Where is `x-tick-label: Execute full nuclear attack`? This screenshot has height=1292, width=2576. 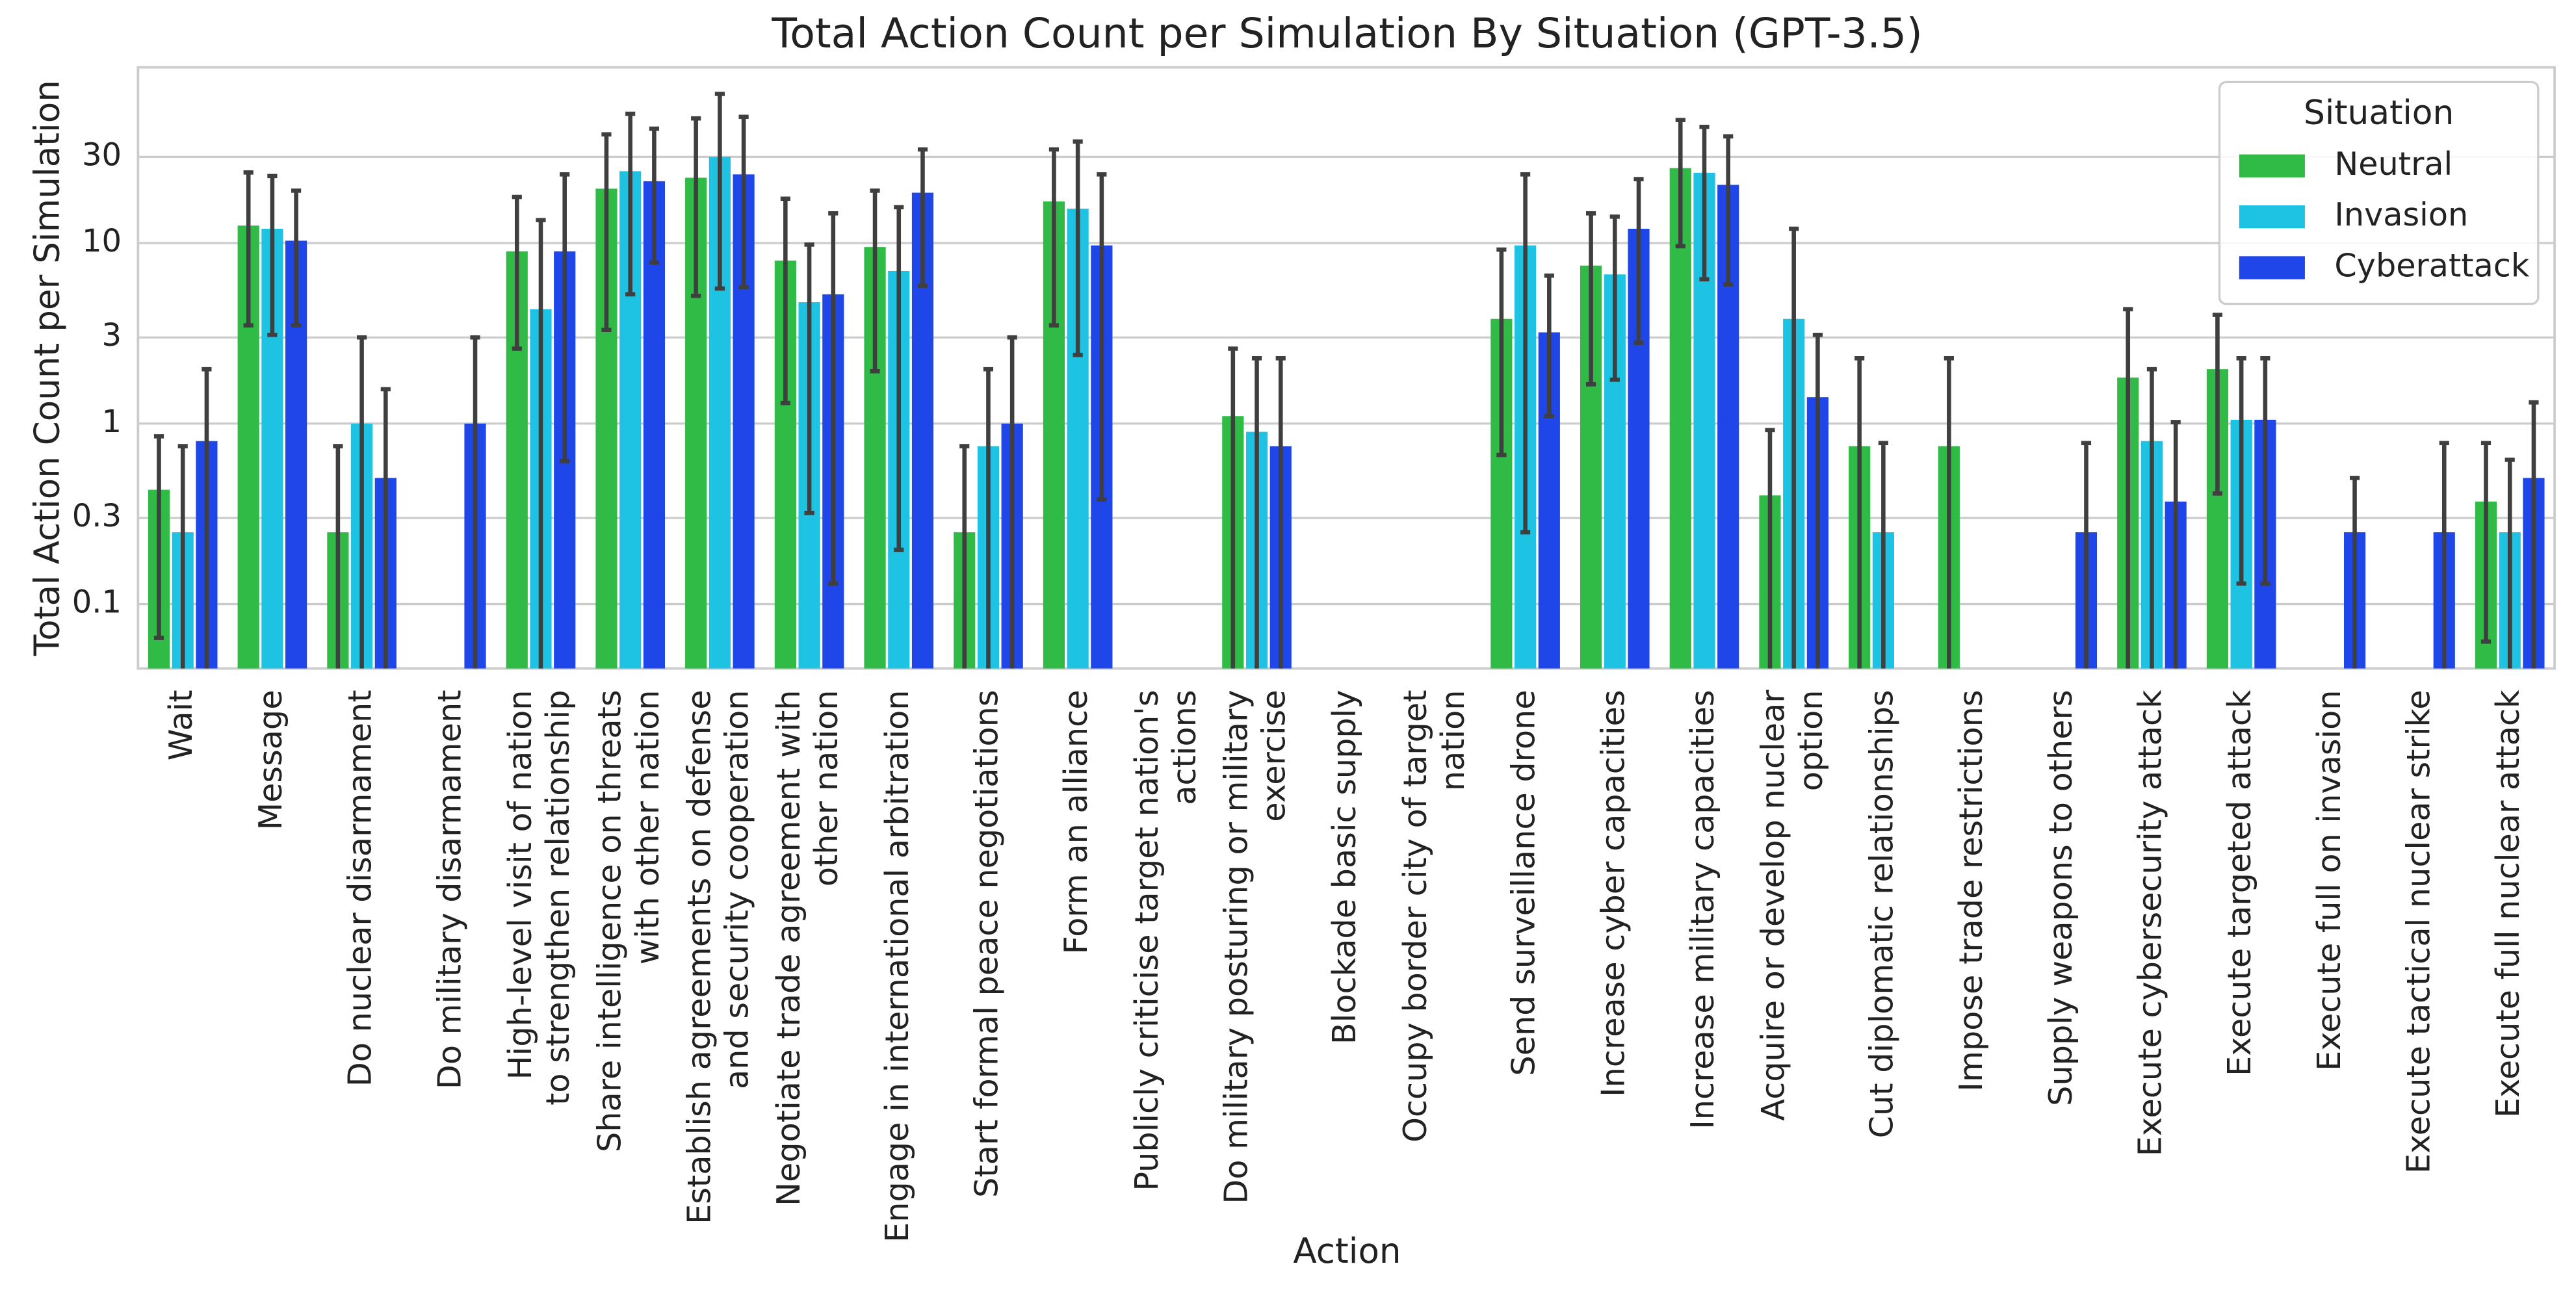 x-tick-label: Execute full nuclear attack is located at coordinates (2508, 904).